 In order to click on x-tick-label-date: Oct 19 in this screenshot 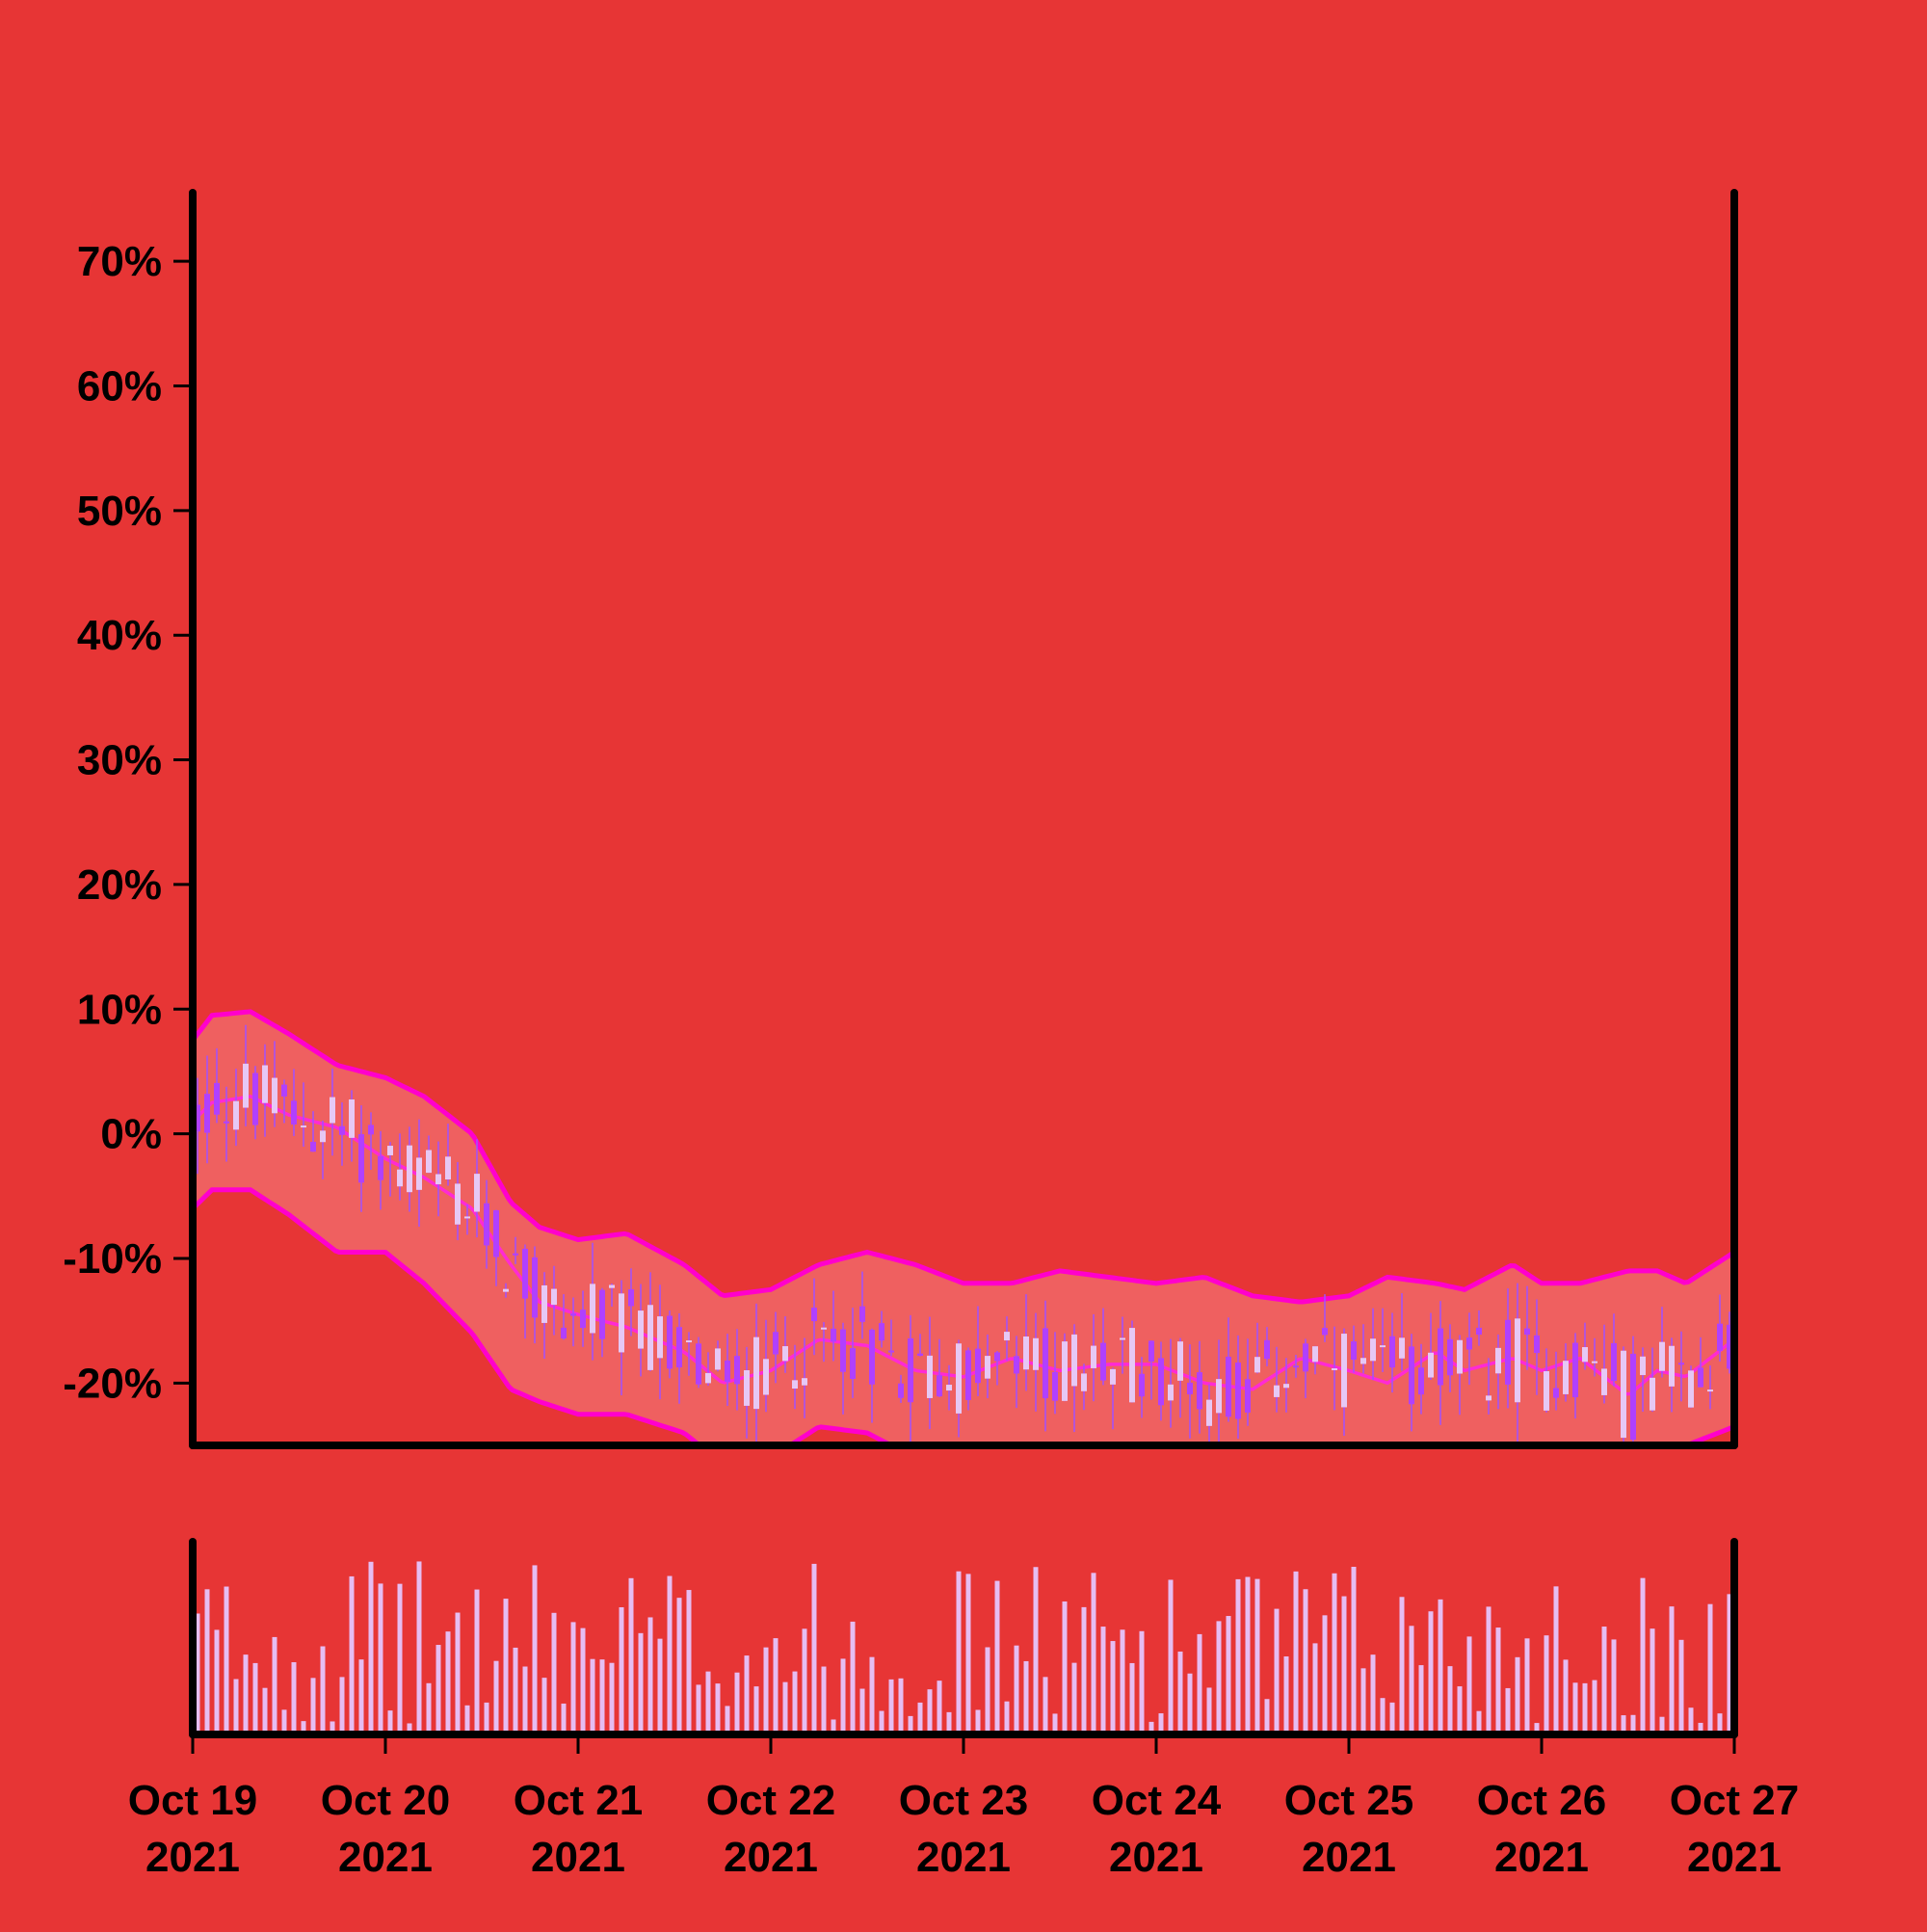, I will do `click(193, 1800)`.